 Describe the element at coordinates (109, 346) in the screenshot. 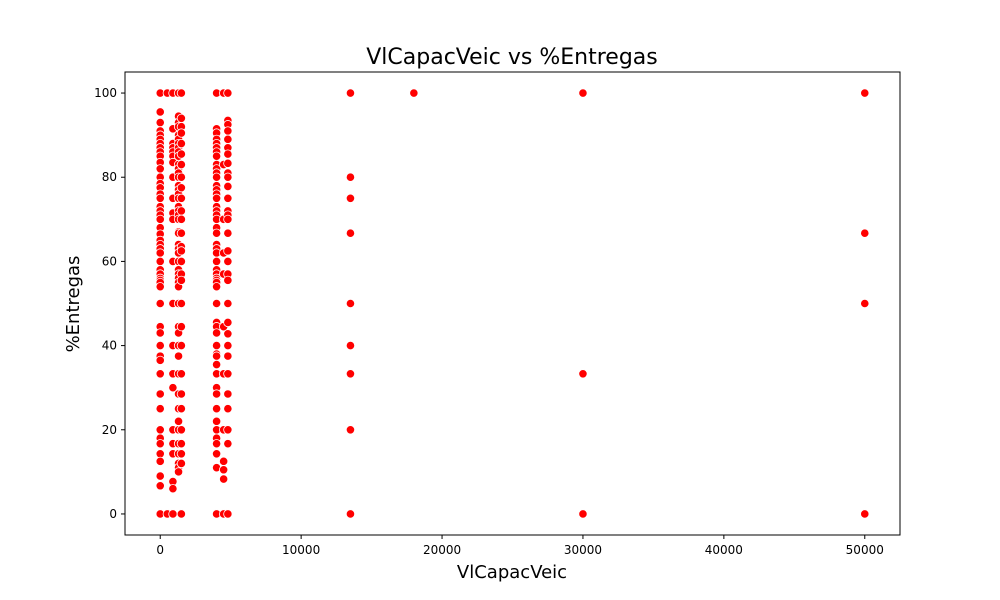

I see `y-tick-label: 40` at that location.